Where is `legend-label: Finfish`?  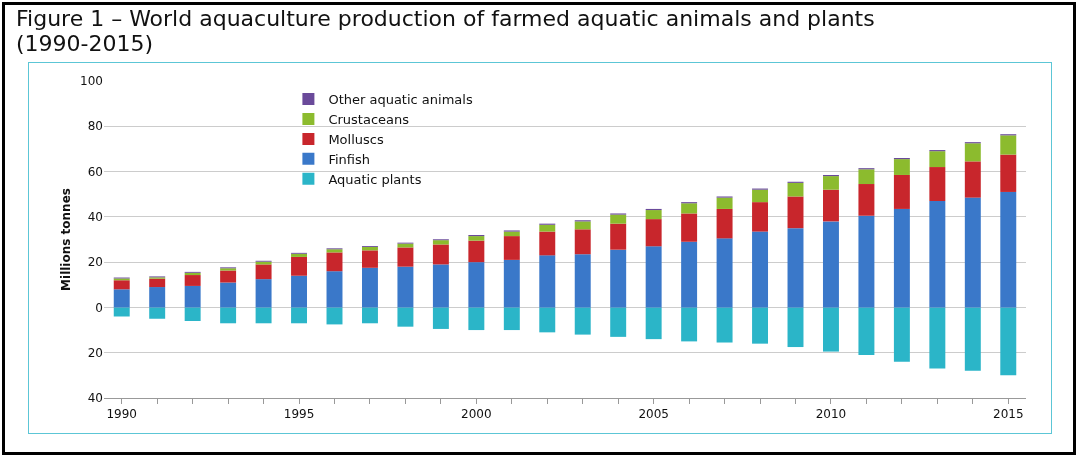 legend-label: Finfish is located at coordinates (349, 159).